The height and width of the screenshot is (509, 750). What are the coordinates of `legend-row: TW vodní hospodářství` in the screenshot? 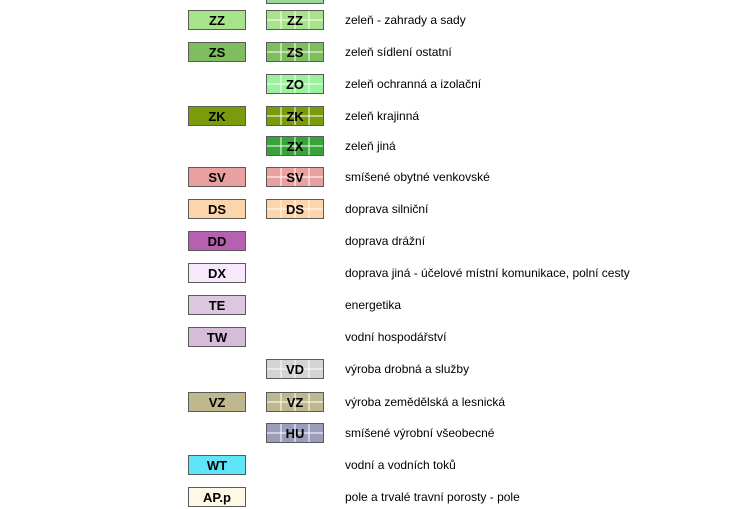 It's located at (375, 338).